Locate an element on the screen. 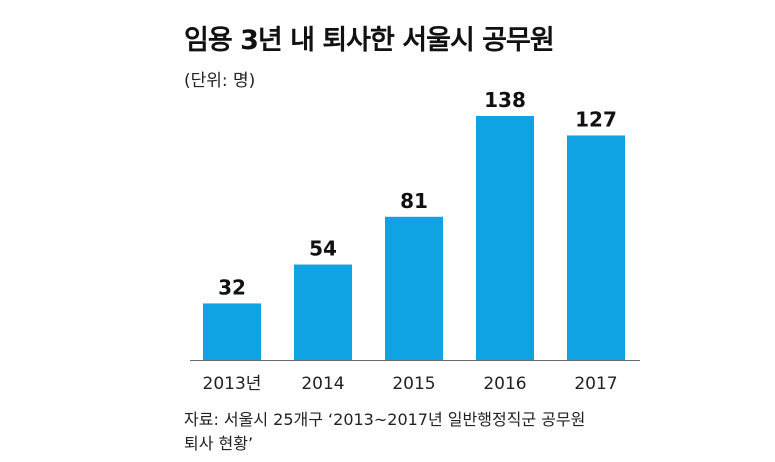  bar-2015 is located at coordinates (414, 288).